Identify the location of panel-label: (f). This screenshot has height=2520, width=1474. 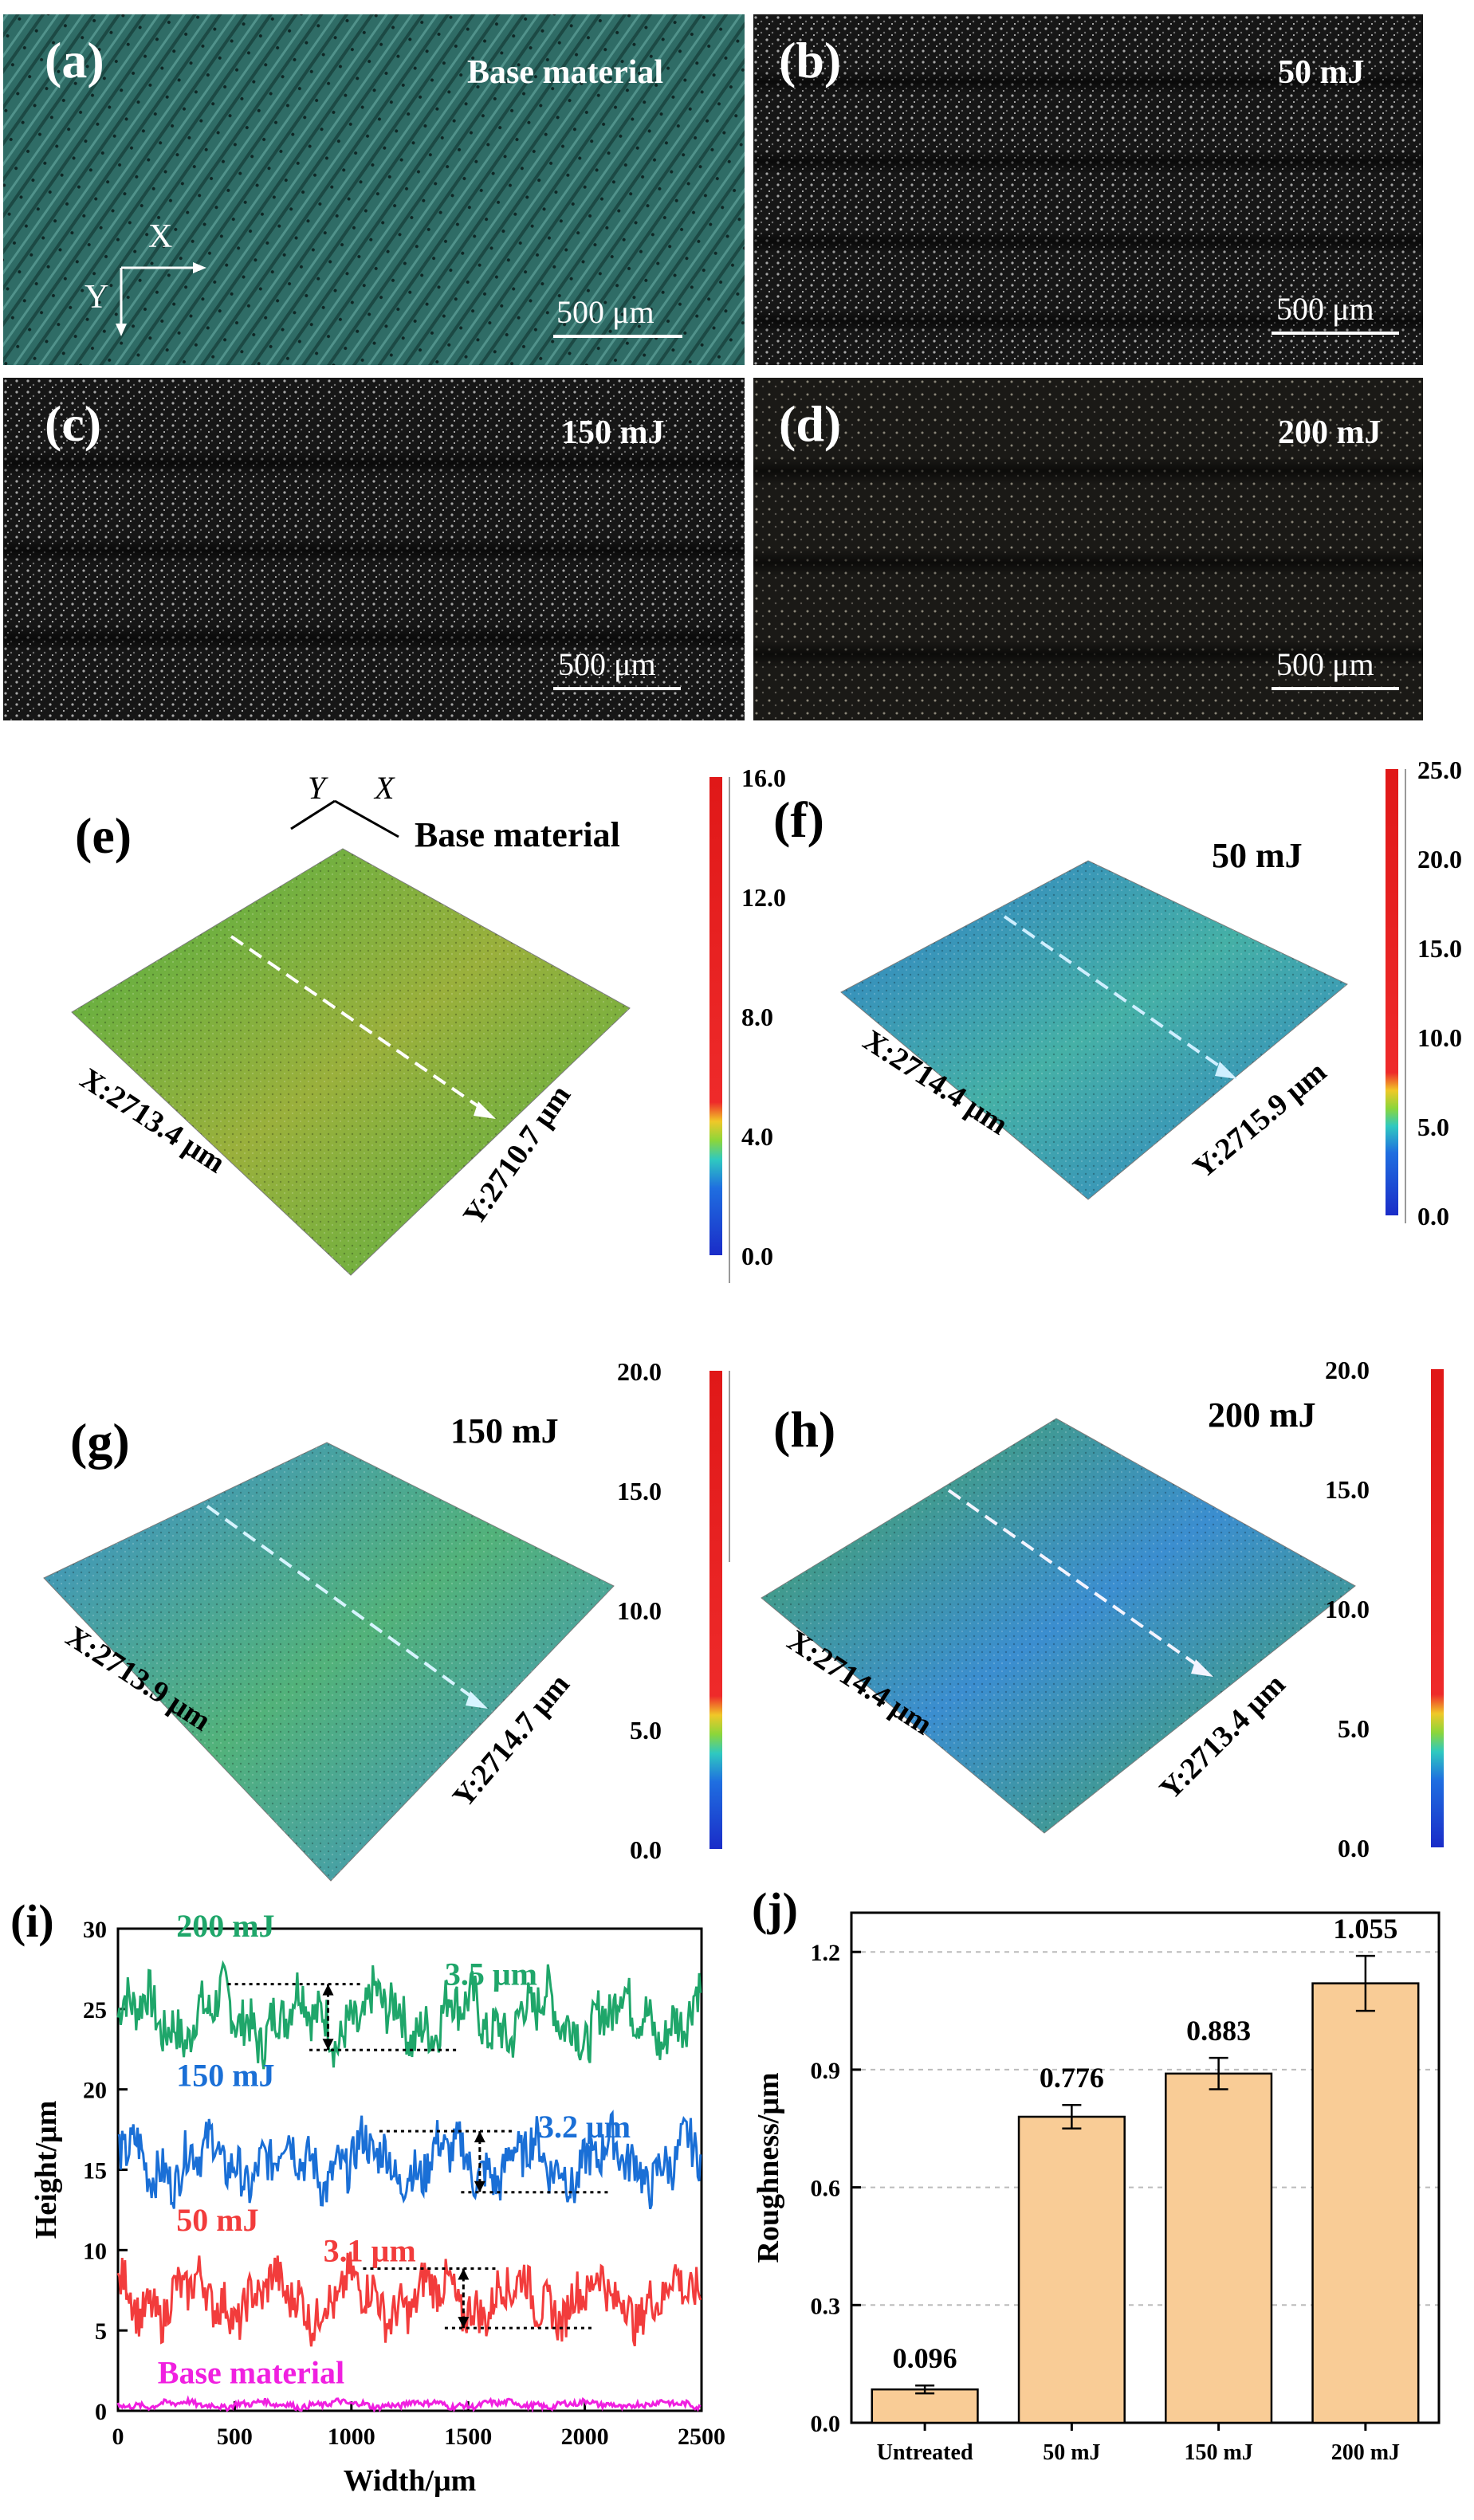
(798, 820).